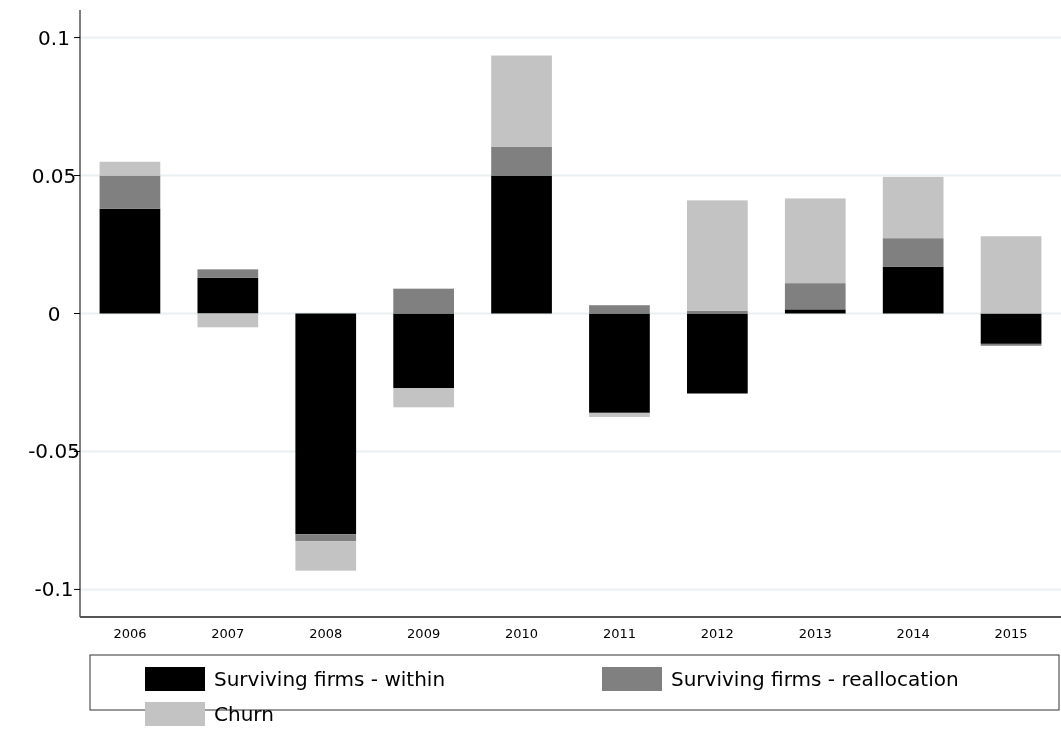 This screenshot has width=1061, height=739. What do you see at coordinates (522, 633) in the screenshot?
I see `x-tick-label: 2010` at bounding box center [522, 633].